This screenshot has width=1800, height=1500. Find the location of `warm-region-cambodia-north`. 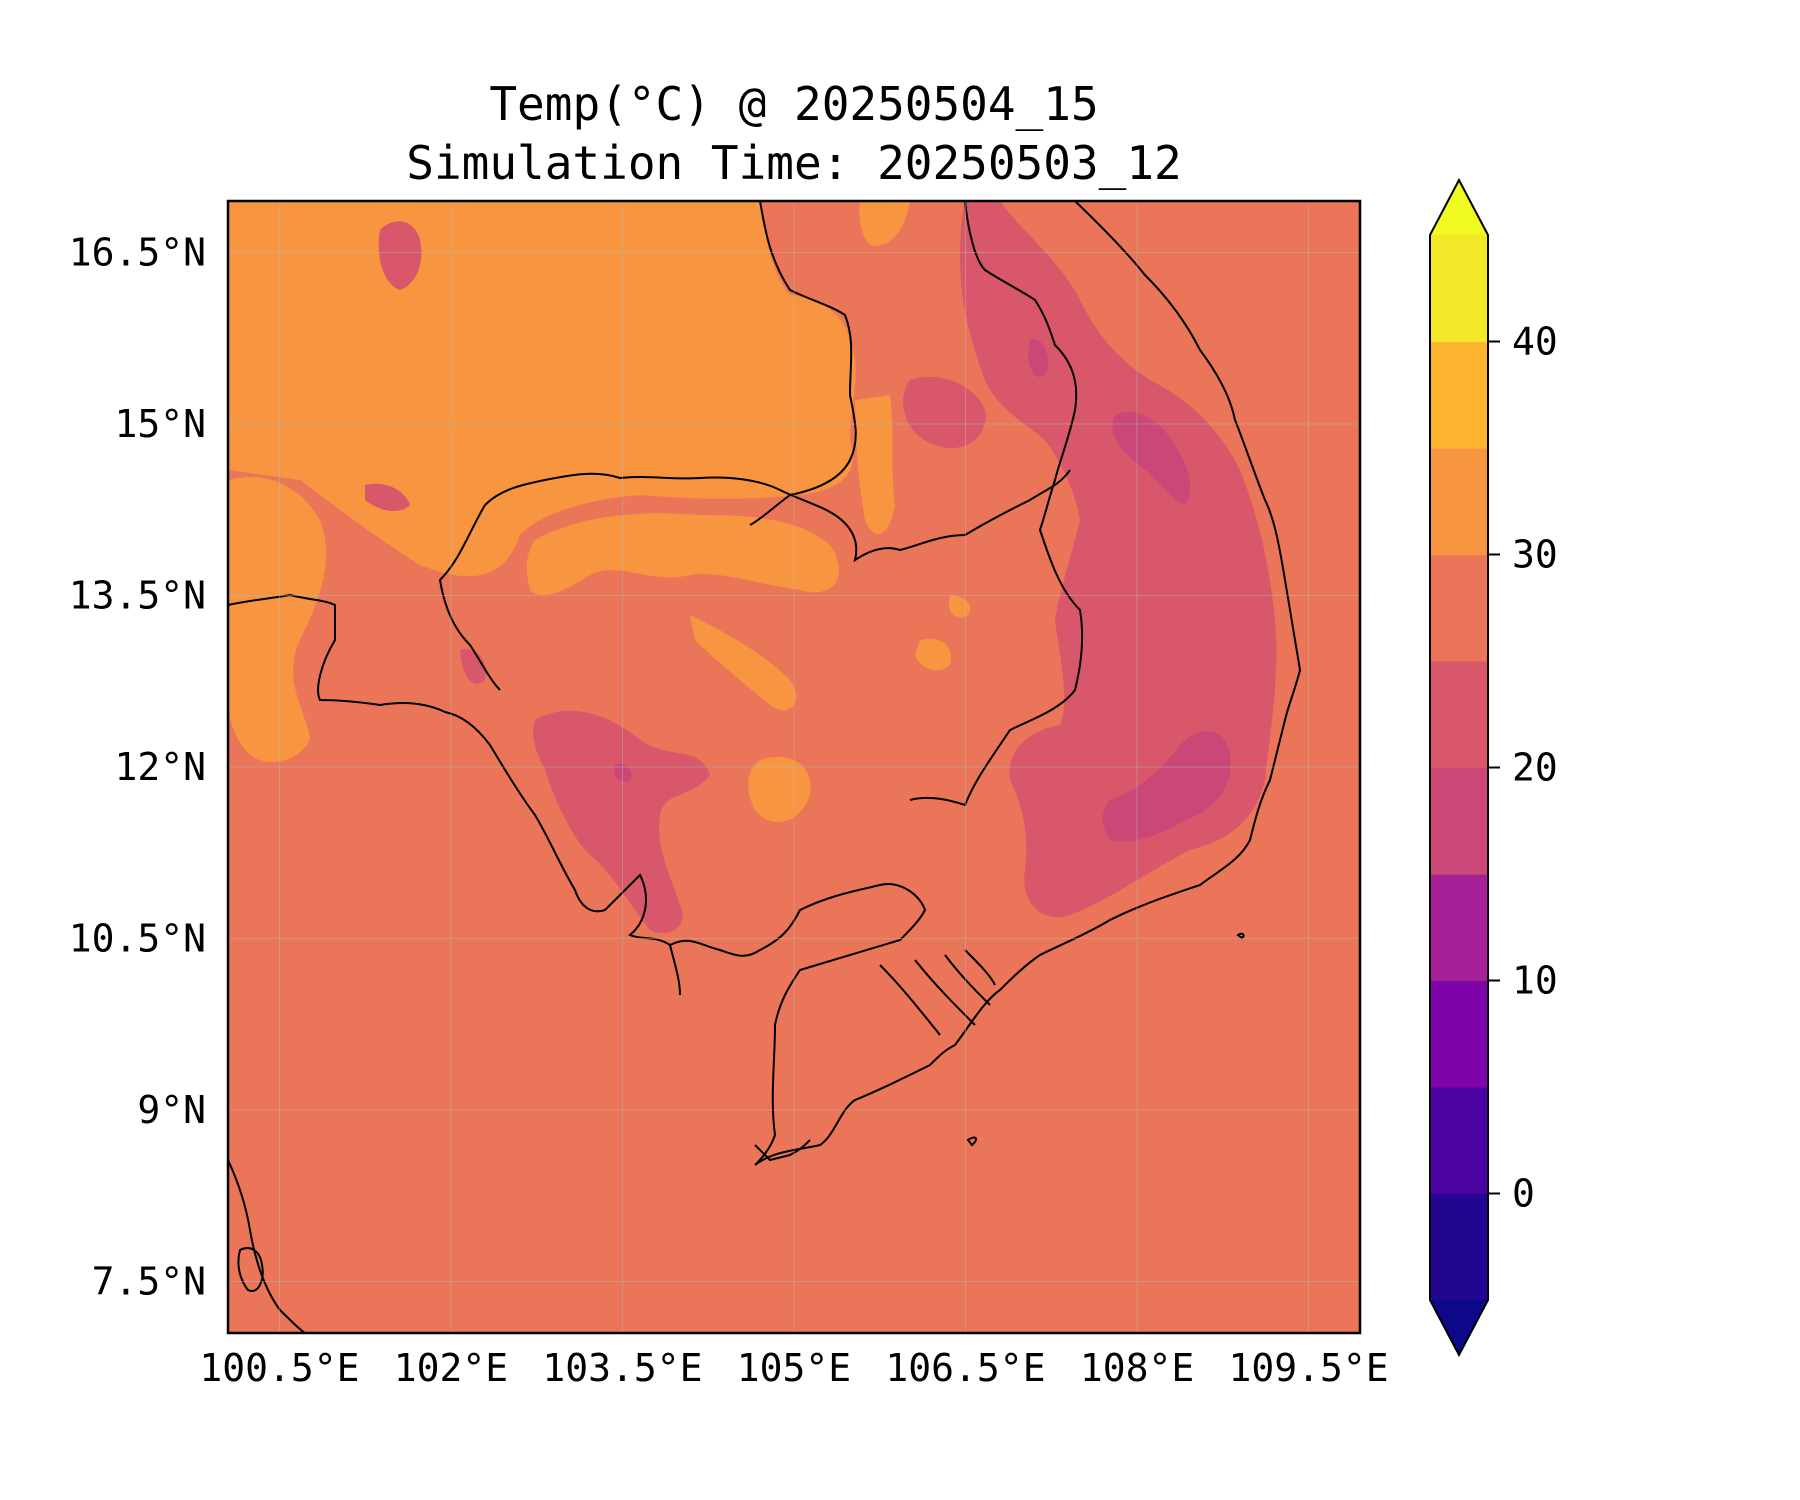

warm-region-cambodia-north is located at coordinates (682, 554).